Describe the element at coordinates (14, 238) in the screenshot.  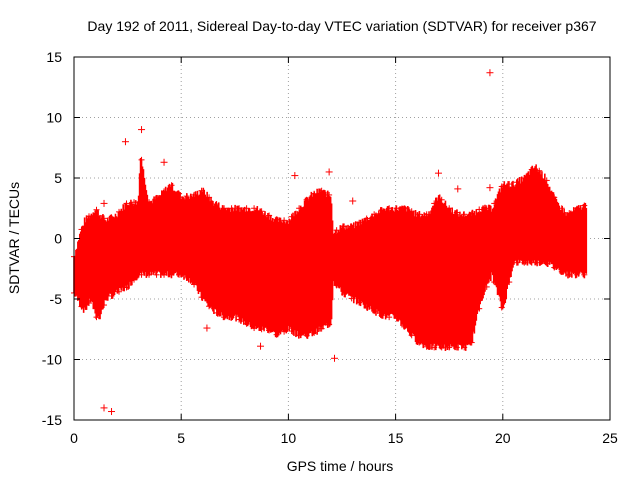
I see `y-axis-label: SDTVAR / TECUs` at that location.